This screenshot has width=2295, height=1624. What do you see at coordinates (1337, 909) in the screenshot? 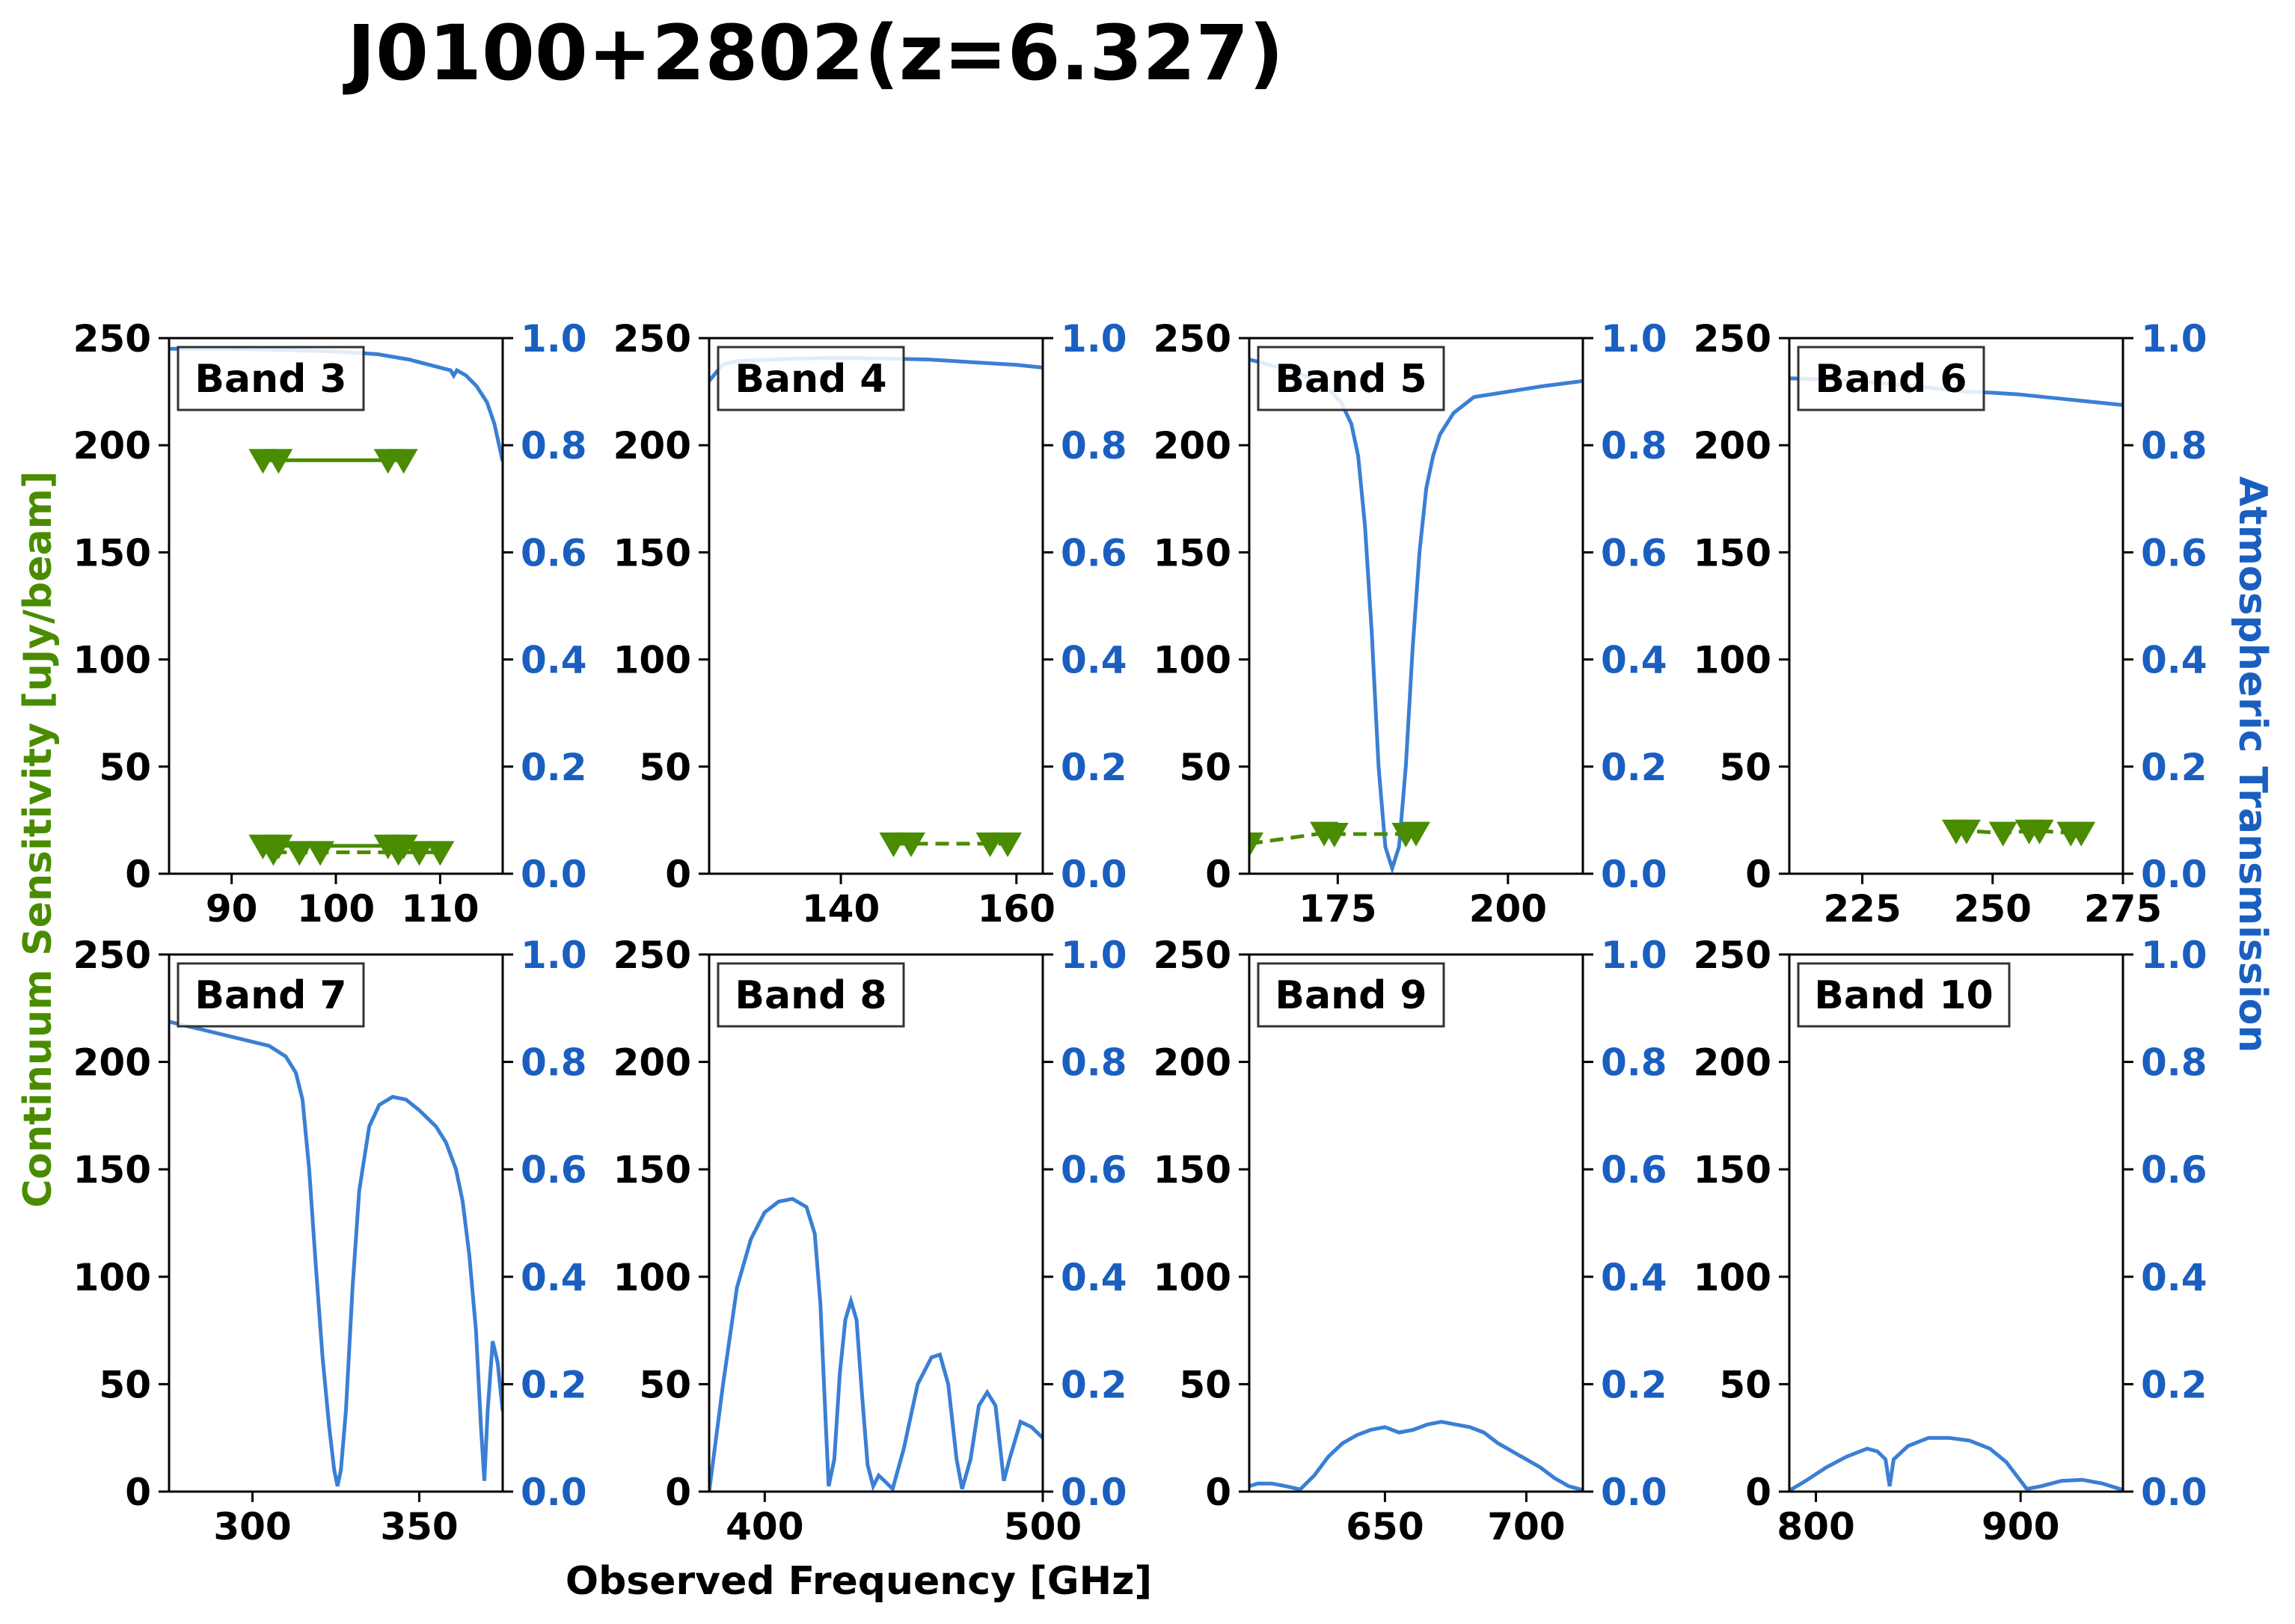
I see `x-tick-label: 175` at bounding box center [1337, 909].